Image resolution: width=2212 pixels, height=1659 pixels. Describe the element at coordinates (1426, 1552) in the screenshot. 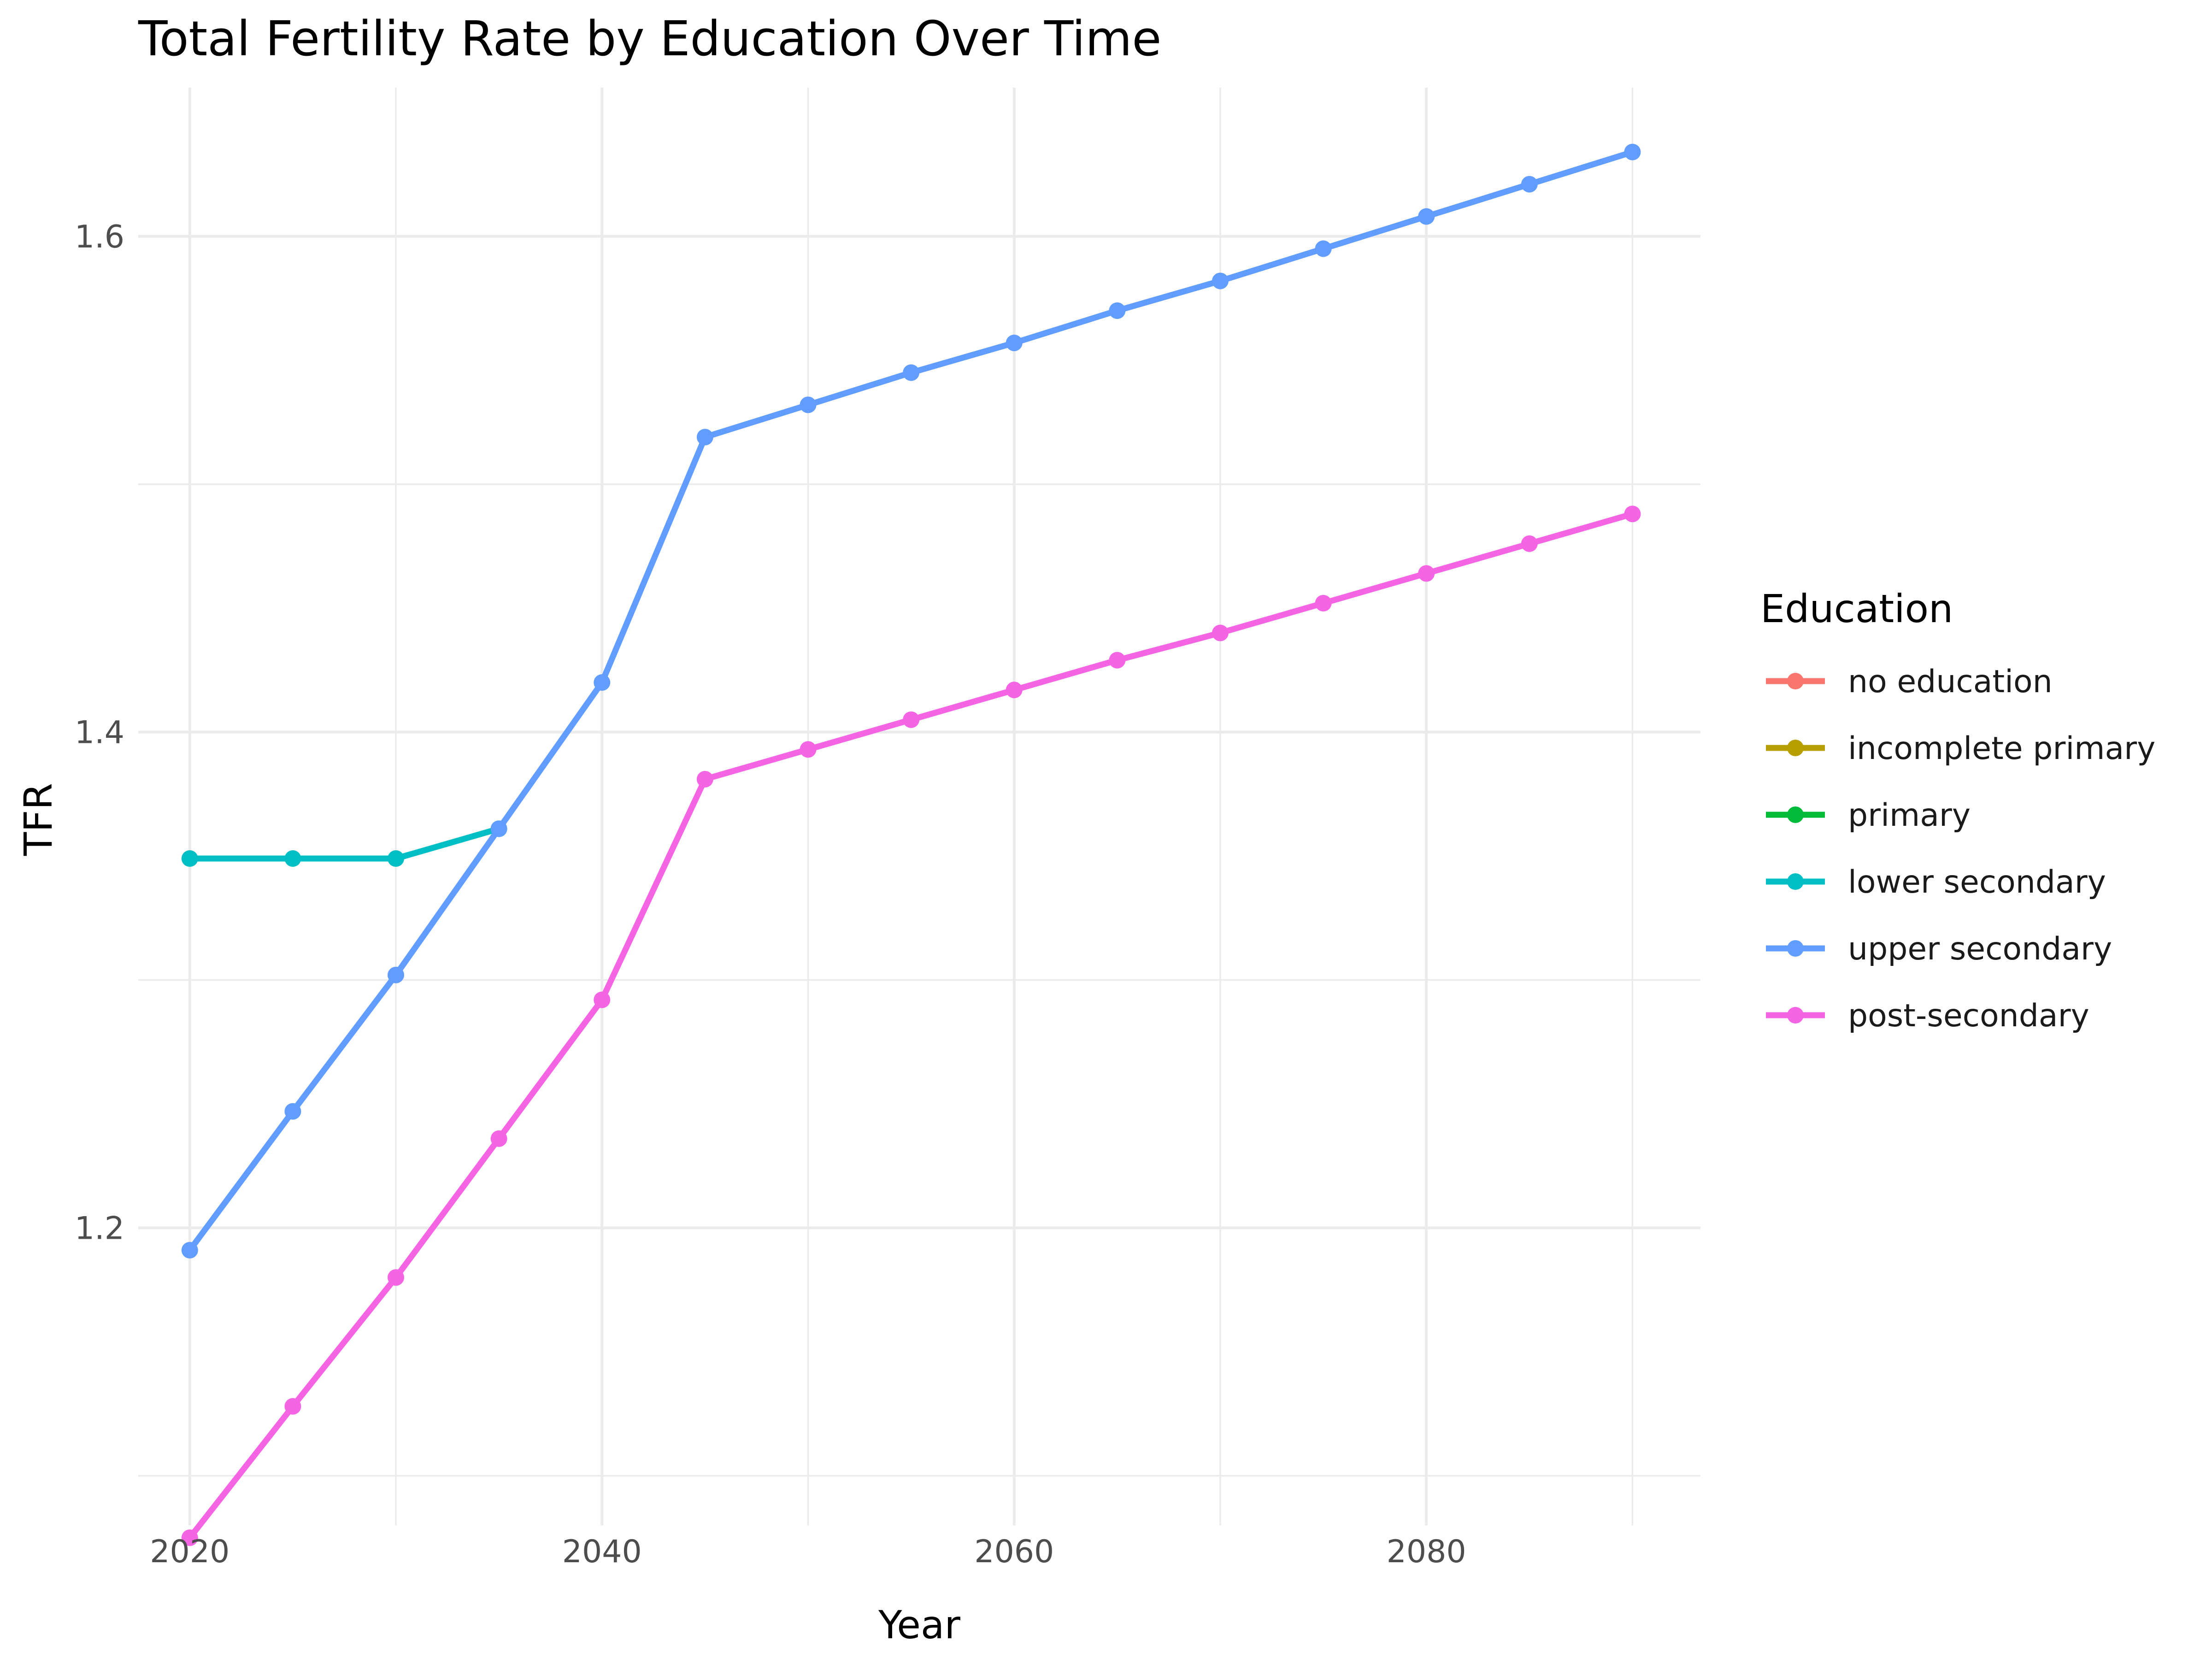

I see `x-tick-label: 2080` at that location.